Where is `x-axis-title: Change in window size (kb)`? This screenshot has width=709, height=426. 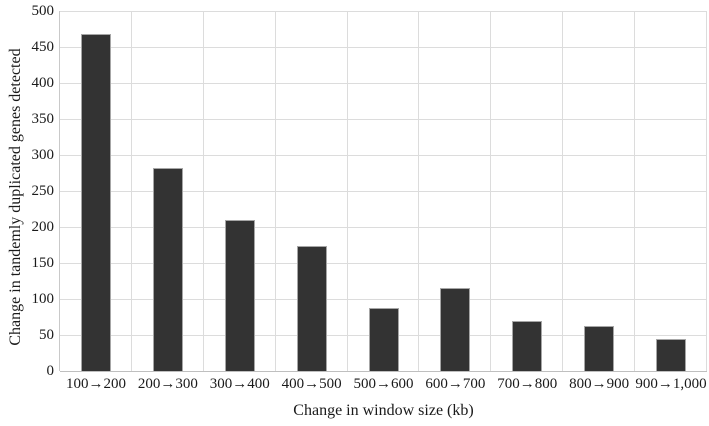 x-axis-title: Change in window size (kb) is located at coordinates (383, 410).